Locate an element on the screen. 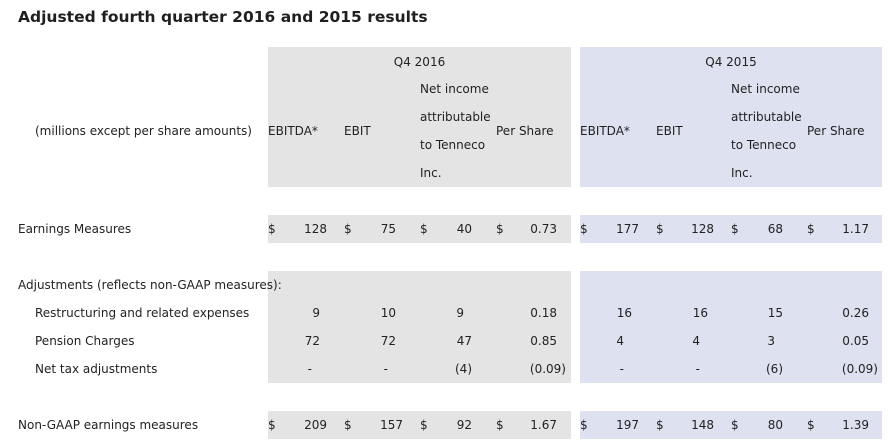 This screenshot has height=446, width=888. col-netincome-2016-l3: to Tenneco is located at coordinates (453, 145).